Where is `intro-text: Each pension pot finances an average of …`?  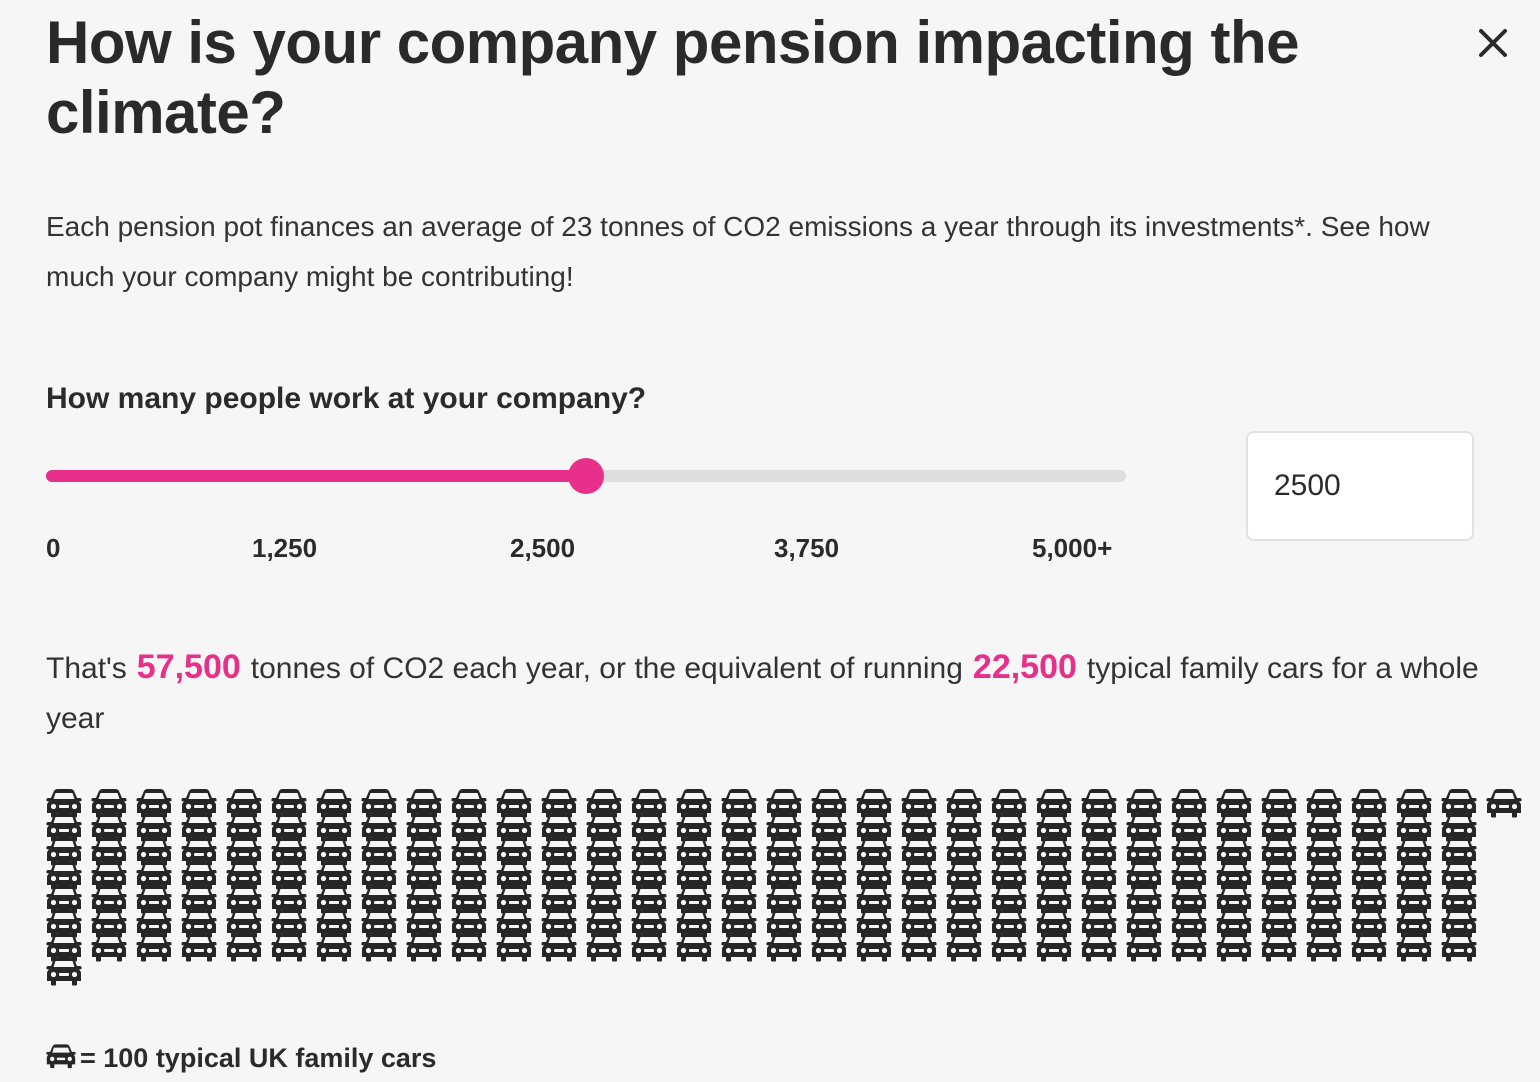 intro-text: Each pension pot finances an average of … is located at coordinates (738, 251).